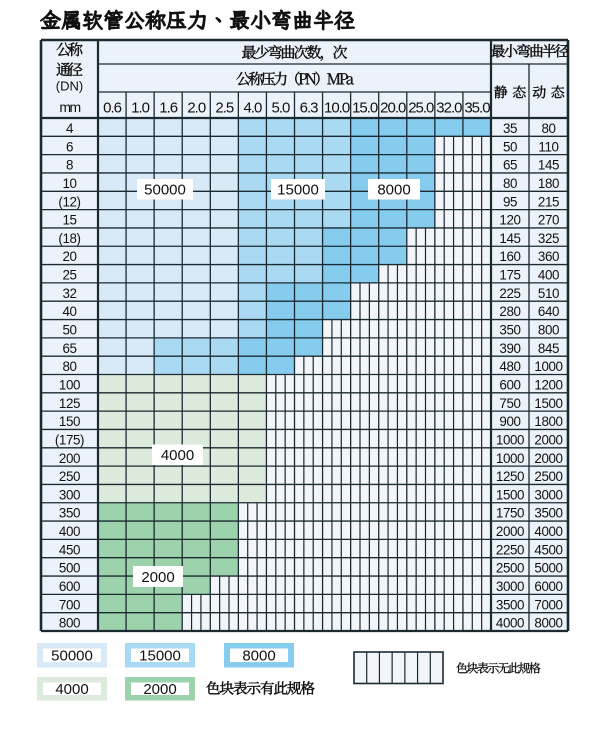 Image resolution: width=600 pixels, height=743 pixels. I want to click on svg-text: 15, so click(69, 220).